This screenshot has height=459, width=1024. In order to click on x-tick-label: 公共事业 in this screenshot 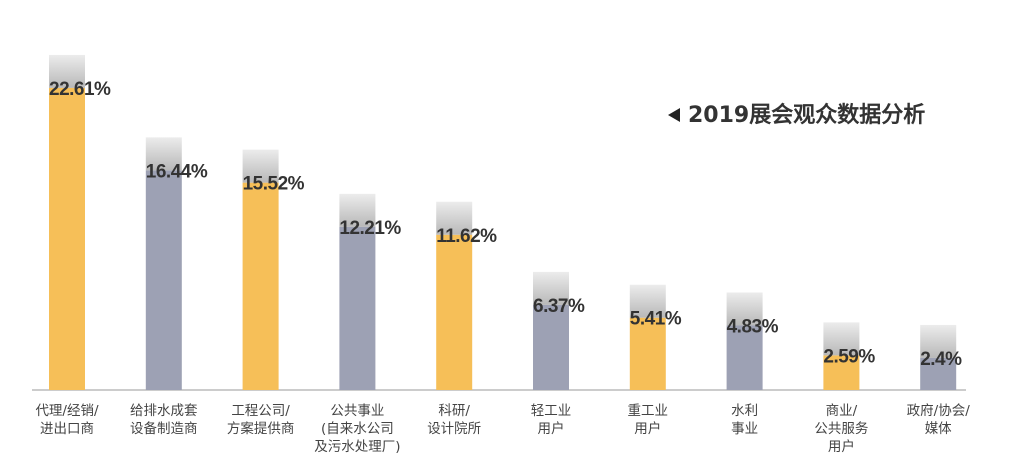, I will do `click(357, 411)`.